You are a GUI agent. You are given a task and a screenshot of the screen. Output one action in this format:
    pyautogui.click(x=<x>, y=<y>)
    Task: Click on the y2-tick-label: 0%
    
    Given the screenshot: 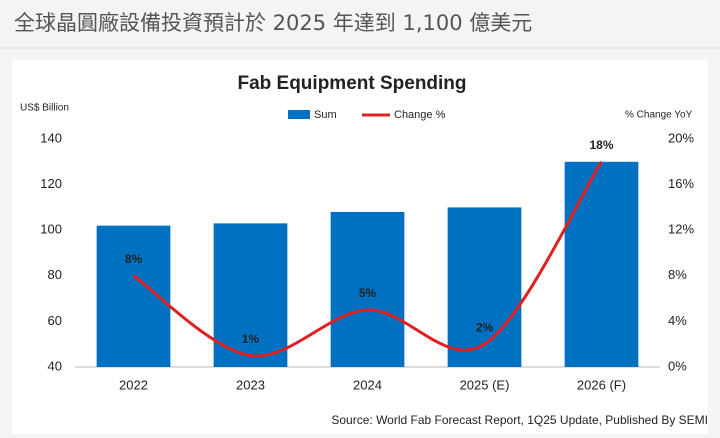 What is the action you would take?
    pyautogui.click(x=677, y=365)
    